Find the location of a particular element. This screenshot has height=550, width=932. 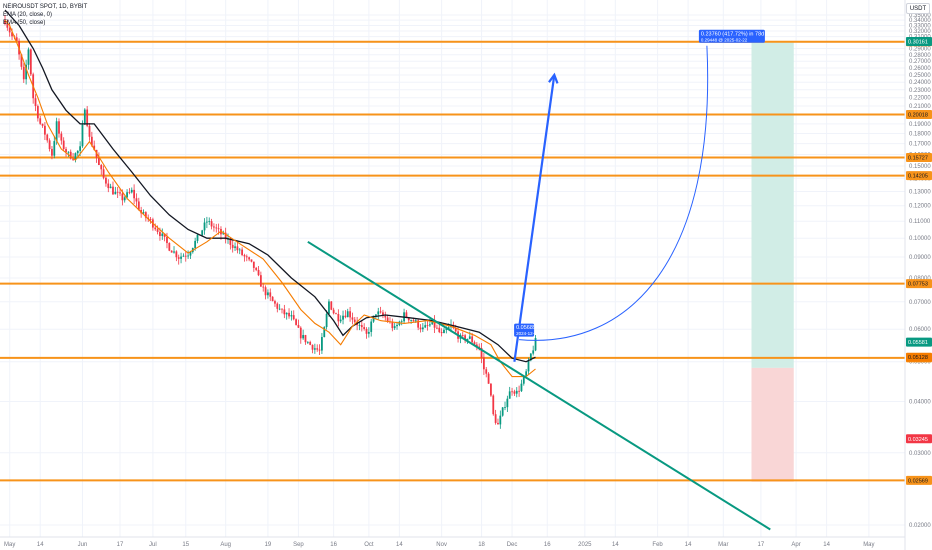

x-tick-label: Sep is located at coordinates (298, 545).